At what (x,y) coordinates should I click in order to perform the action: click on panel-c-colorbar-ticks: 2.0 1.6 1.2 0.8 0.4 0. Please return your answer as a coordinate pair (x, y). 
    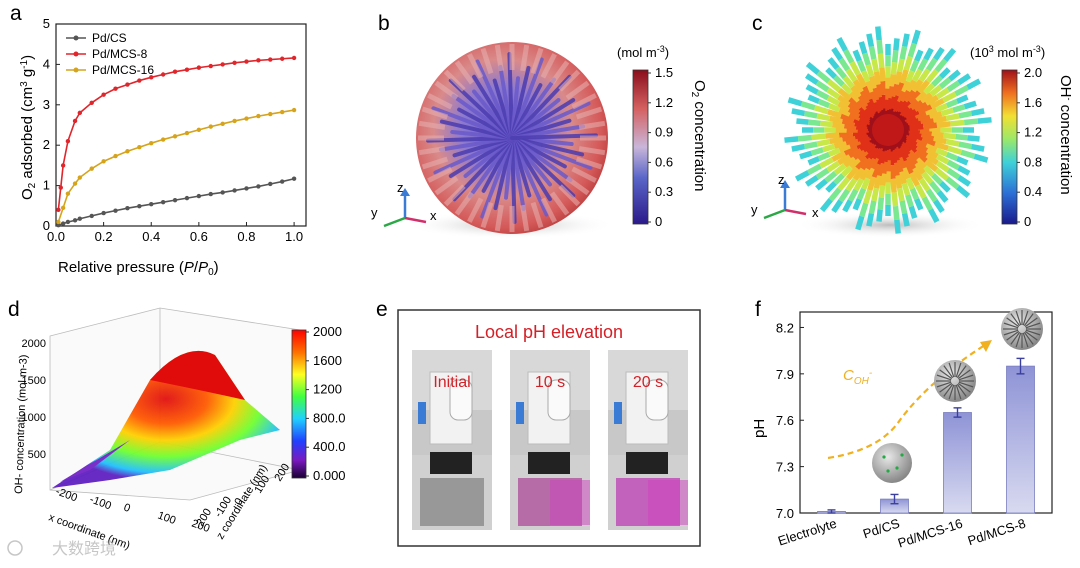
    Looking at the image, I should click on (1029, 147).